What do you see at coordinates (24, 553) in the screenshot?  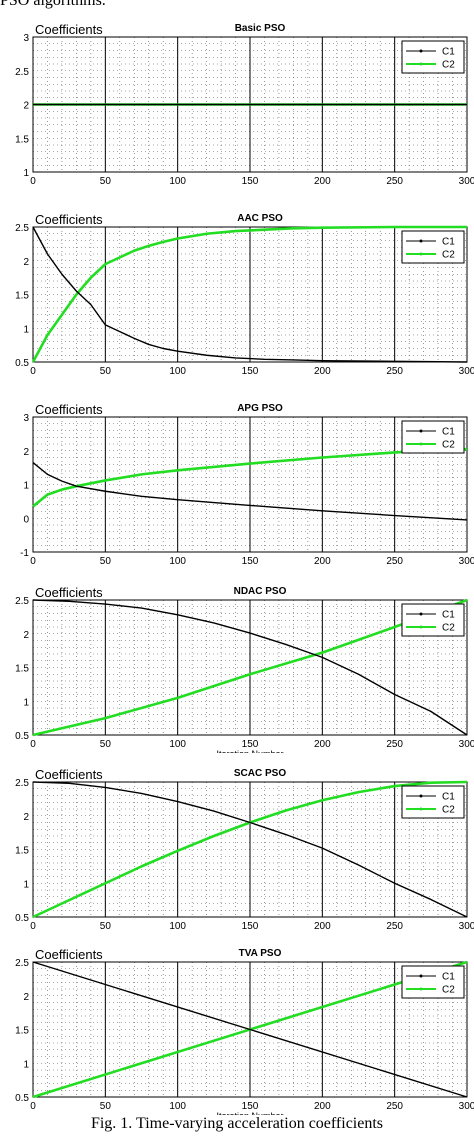 I see `y-tick-label: -1` at bounding box center [24, 553].